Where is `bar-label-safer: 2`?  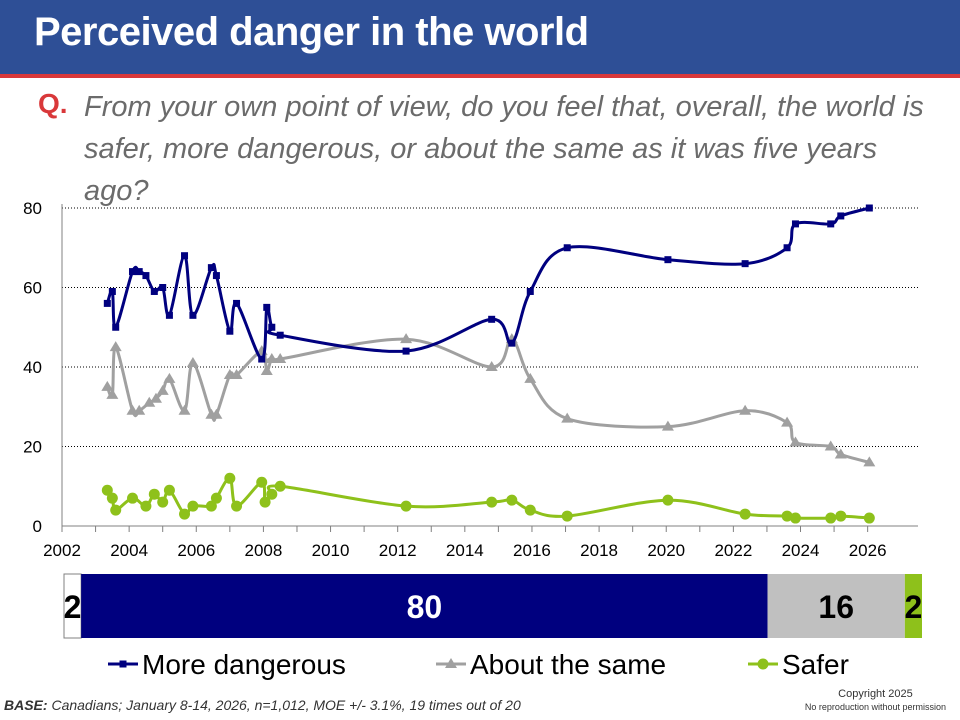
bar-label-safer: 2 is located at coordinates (914, 607).